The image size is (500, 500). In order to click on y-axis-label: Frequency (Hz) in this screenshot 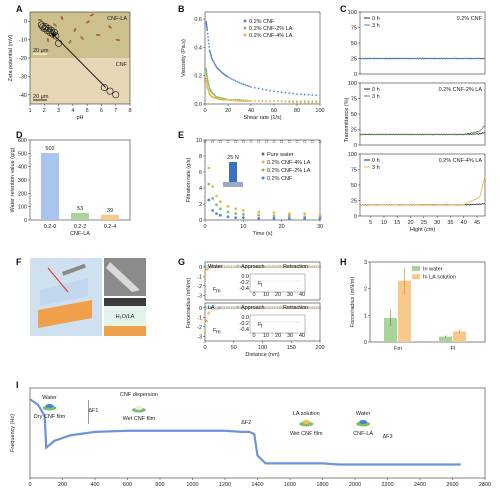, I will do `click(13, 433)`.